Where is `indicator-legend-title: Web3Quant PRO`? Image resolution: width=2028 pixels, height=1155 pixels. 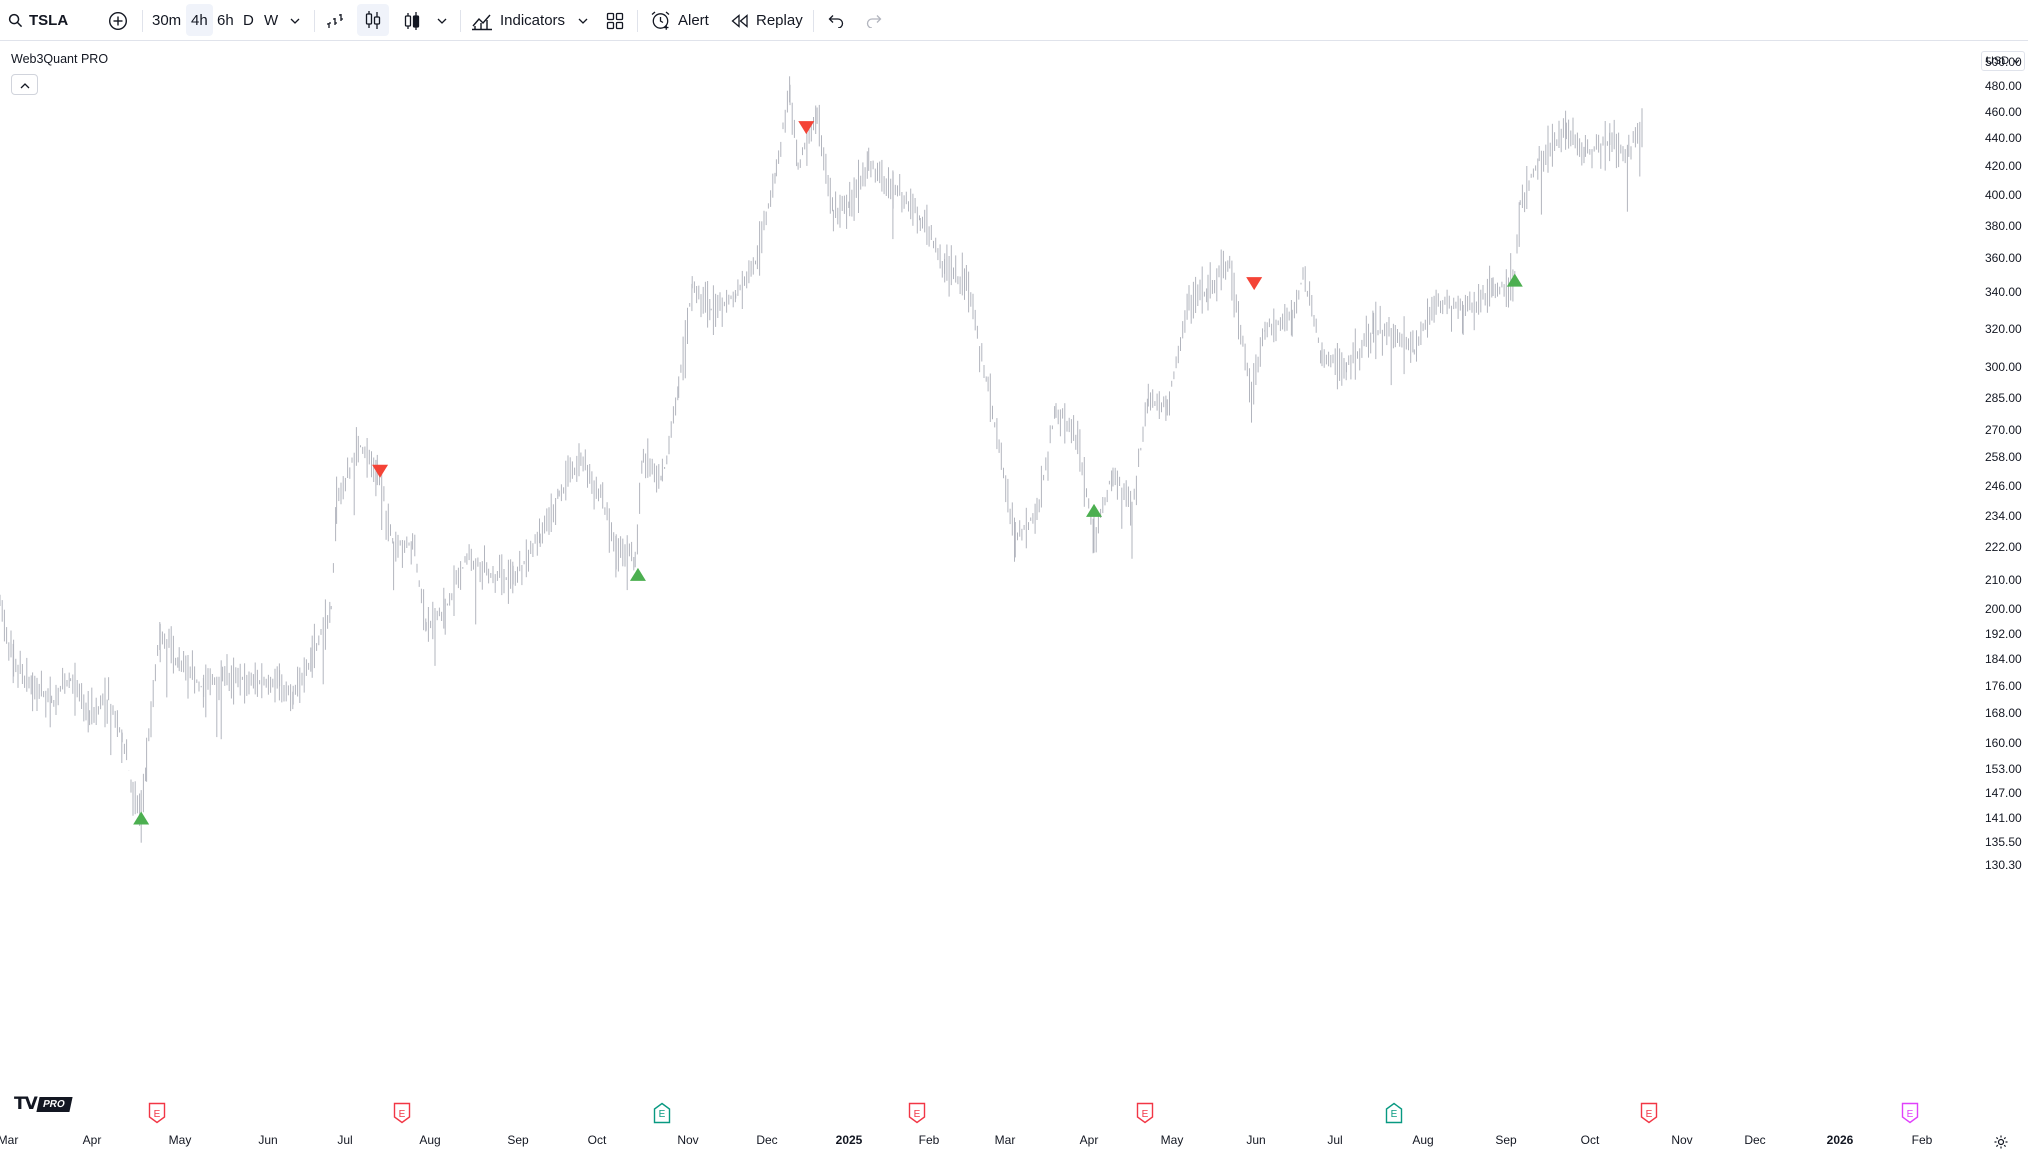 indicator-legend-title: Web3Quant PRO is located at coordinates (60, 59).